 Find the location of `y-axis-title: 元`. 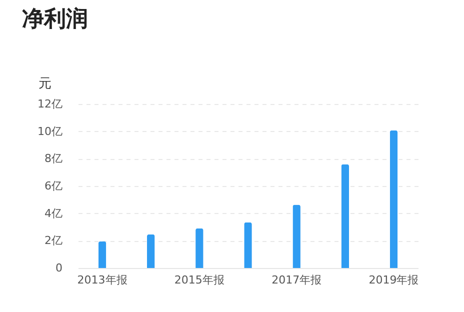

y-axis-title: 元 is located at coordinates (45, 84).